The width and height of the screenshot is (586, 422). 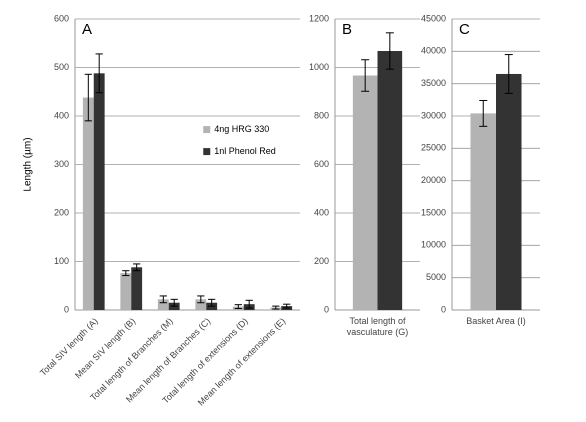 What do you see at coordinates (433, 245) in the screenshot?
I see `y-tick-label: 10000` at bounding box center [433, 245].